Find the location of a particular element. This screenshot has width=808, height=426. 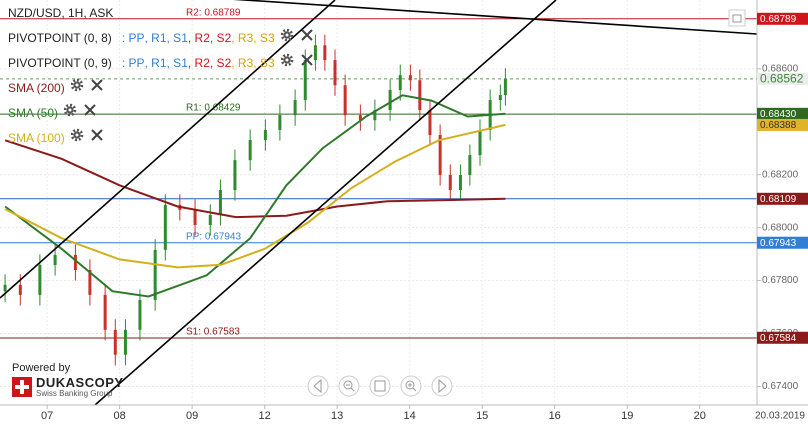

price-tag-label: 0.68430 is located at coordinates (778, 114).